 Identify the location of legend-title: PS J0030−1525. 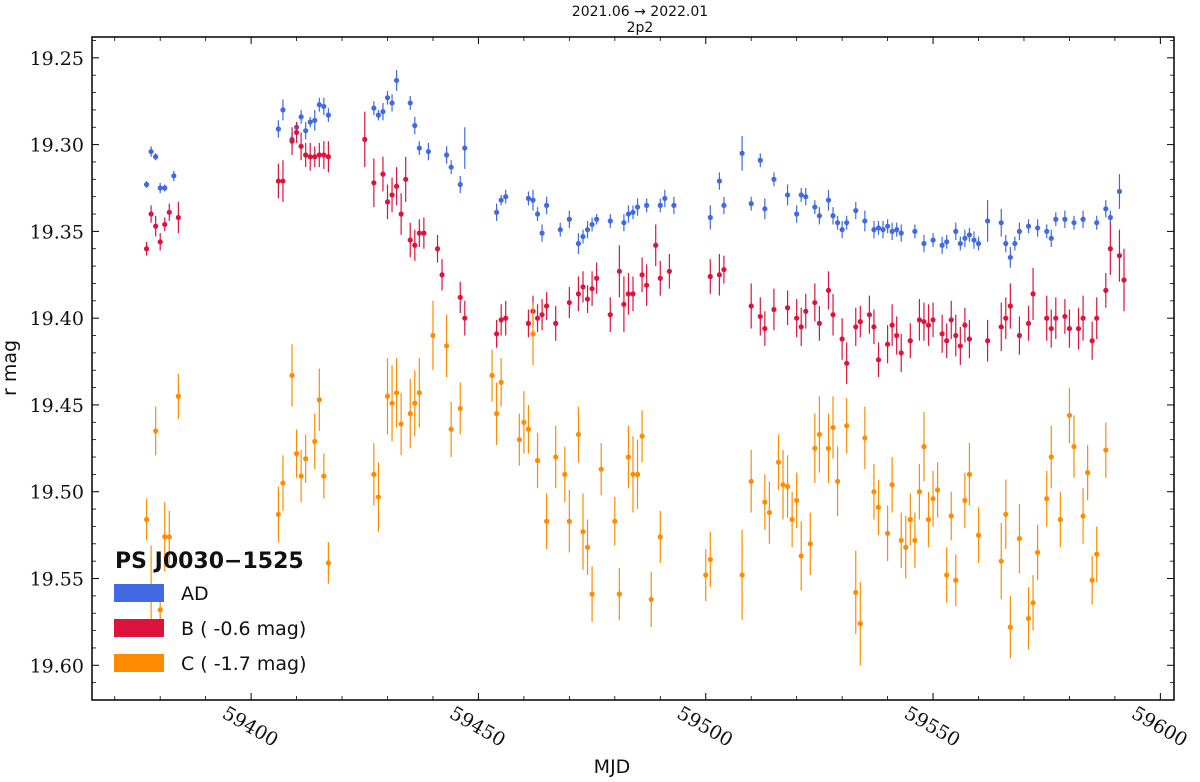
(209, 561).